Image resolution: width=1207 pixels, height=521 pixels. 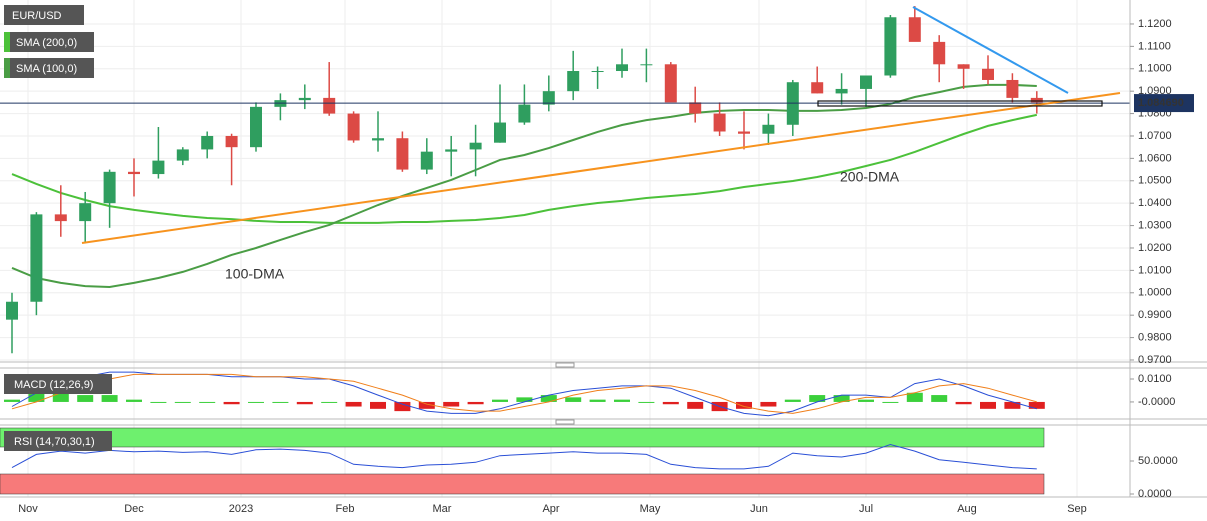 I want to click on last-price-box, so click(x=1164, y=103).